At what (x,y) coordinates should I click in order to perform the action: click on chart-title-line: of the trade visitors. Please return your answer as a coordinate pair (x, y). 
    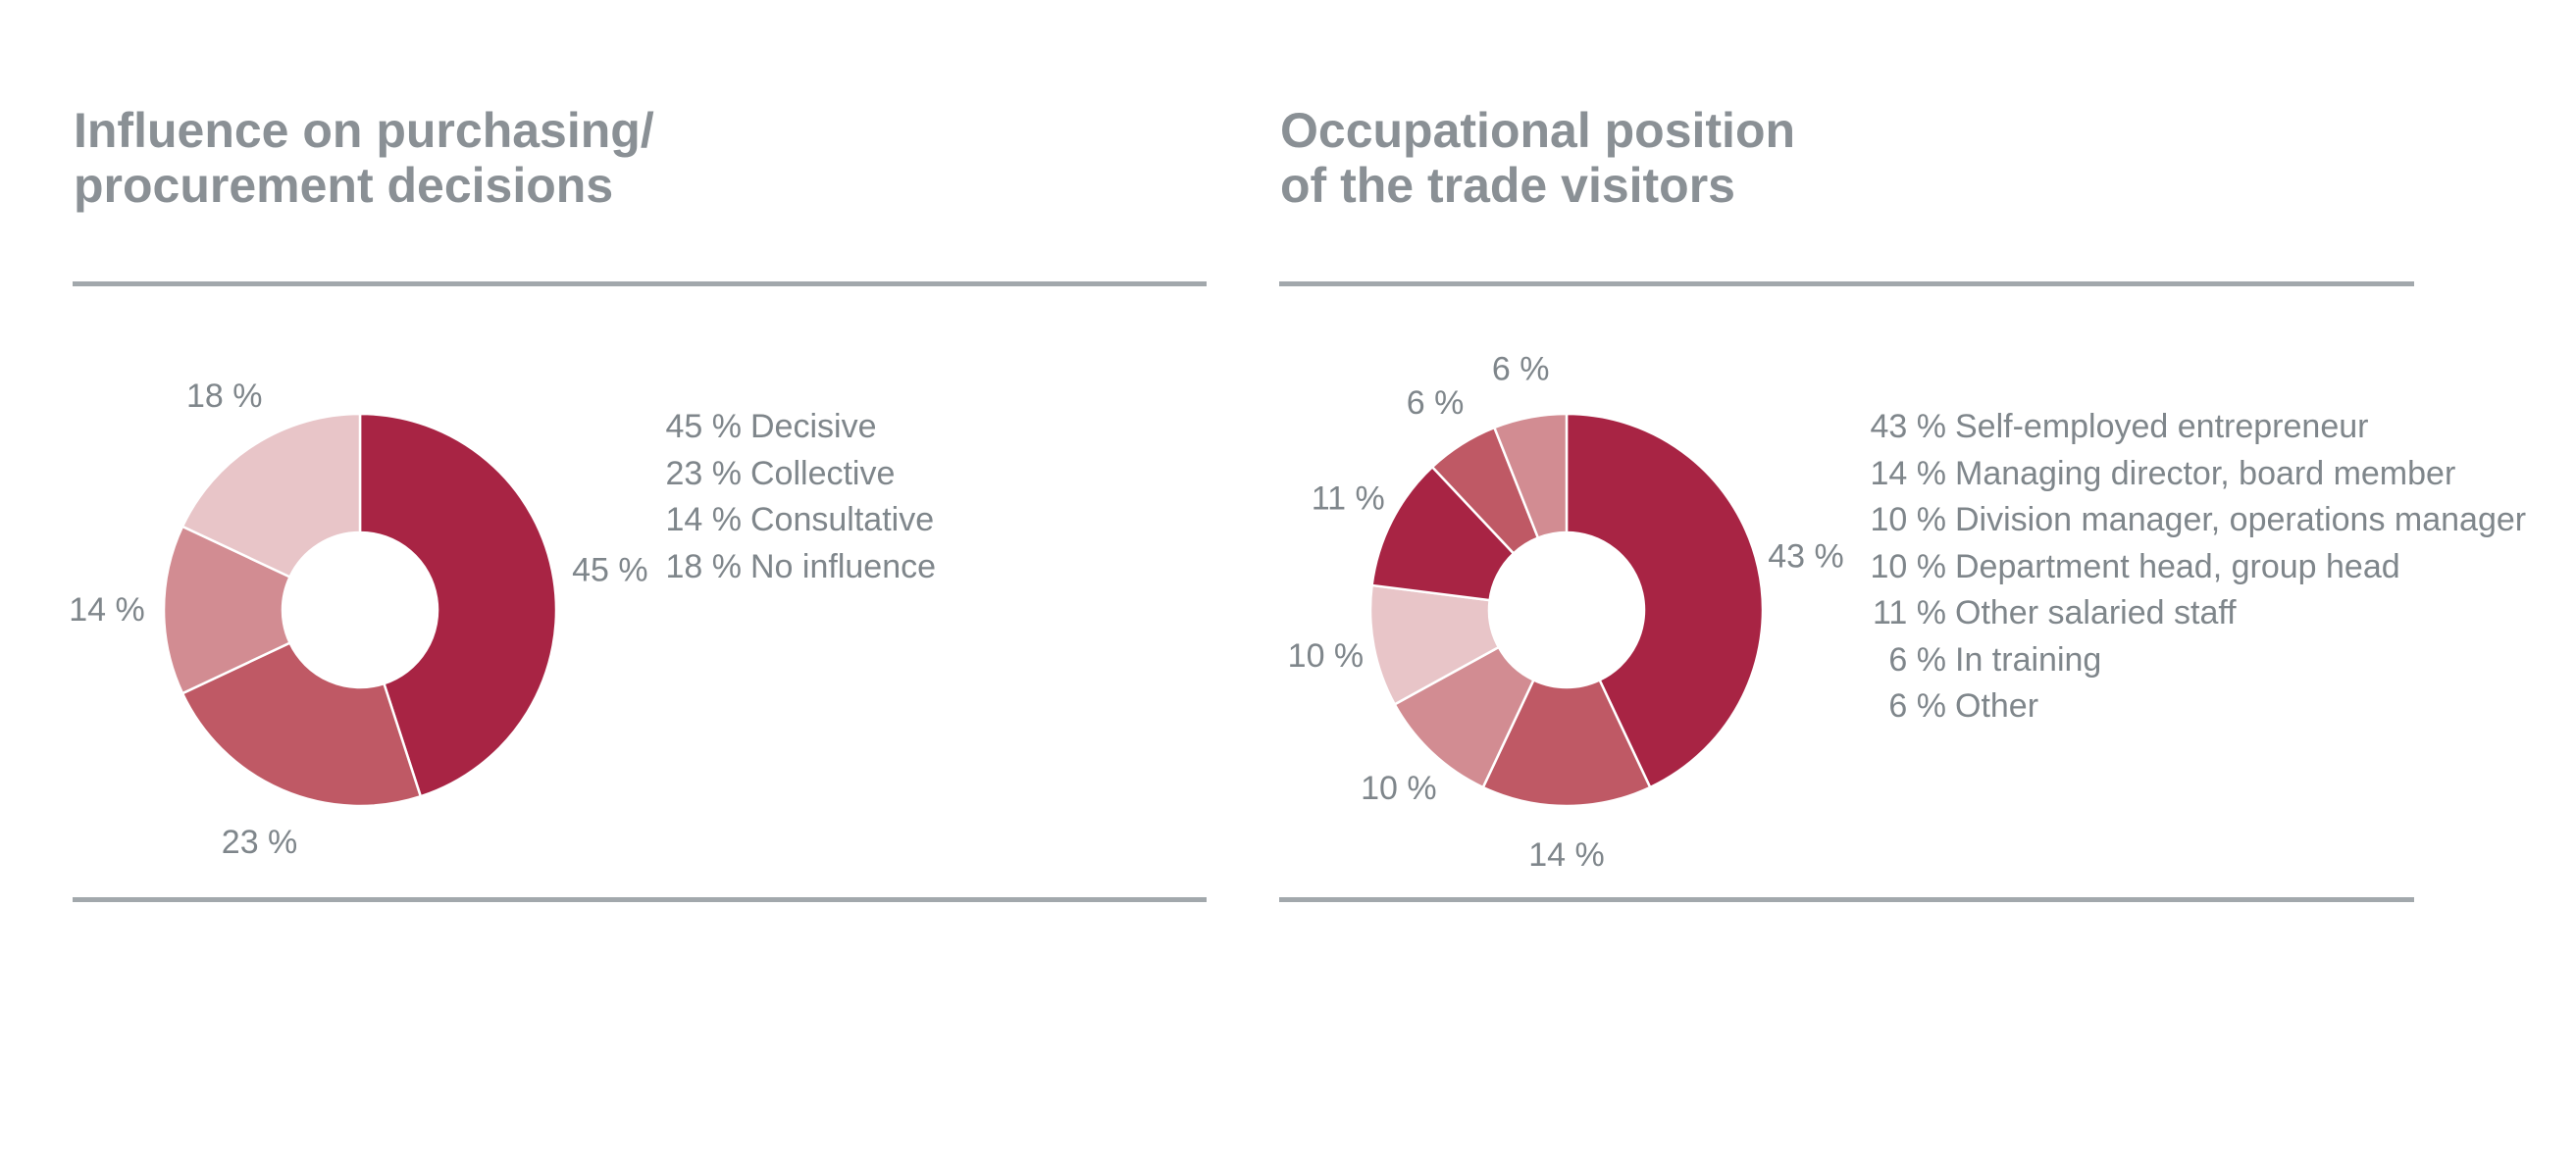
    Looking at the image, I should click on (1507, 186).